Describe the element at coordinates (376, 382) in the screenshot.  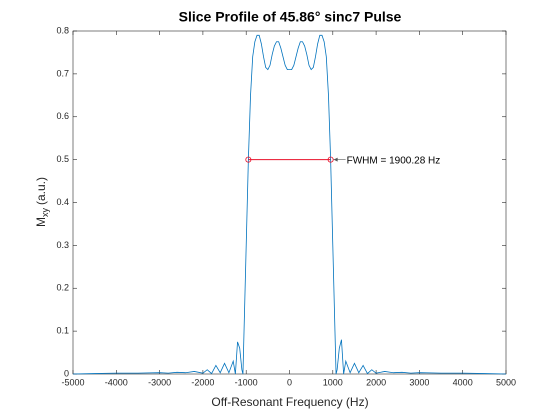
I see `x-tick-label: 2000` at that location.